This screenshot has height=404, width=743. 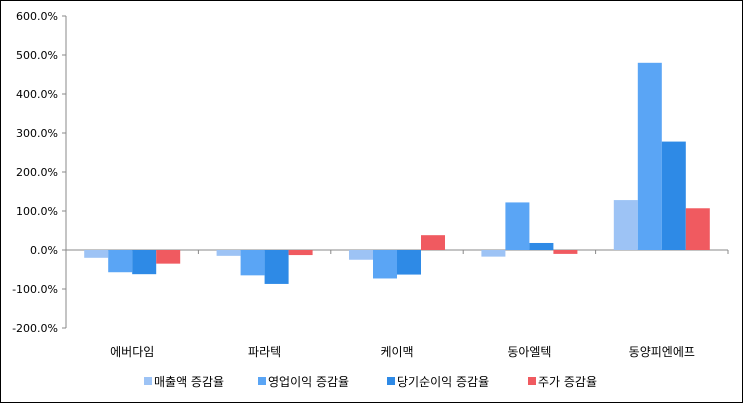 I want to click on chart-legend: 매출액 증감율 영업이익 증감율 당기순이익 증감율 주가 증감율, so click(x=370, y=382).